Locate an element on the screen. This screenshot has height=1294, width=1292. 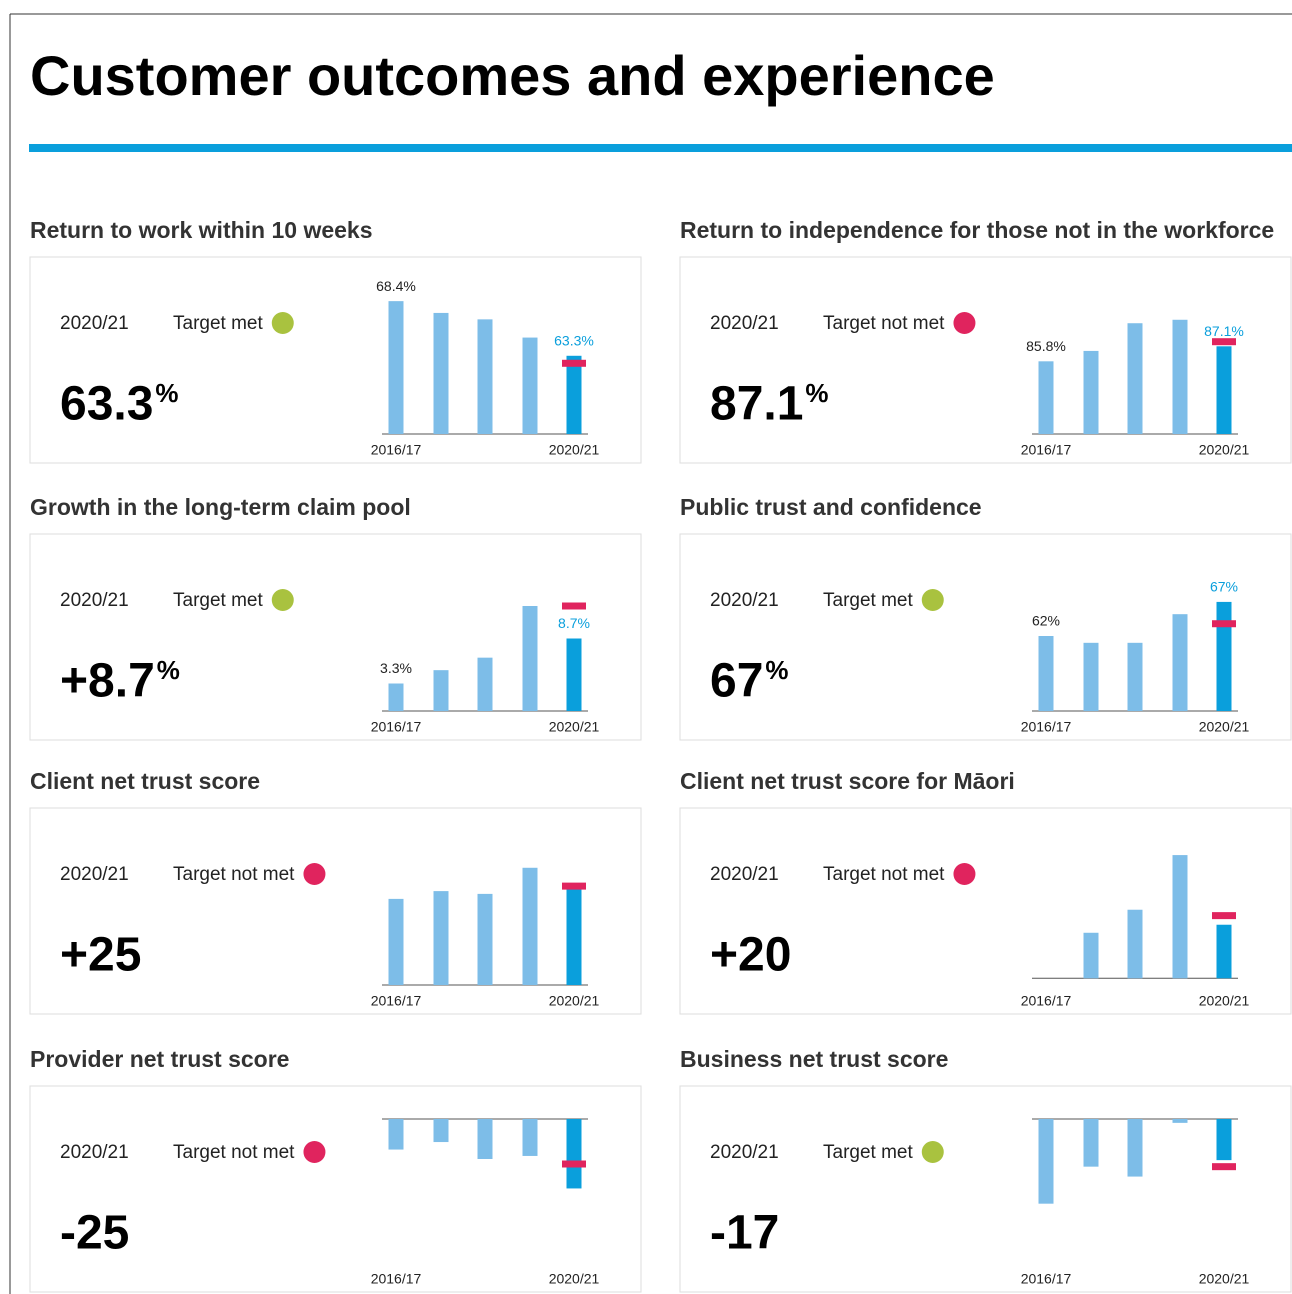
data-label: 87.1% is located at coordinates (1224, 331).